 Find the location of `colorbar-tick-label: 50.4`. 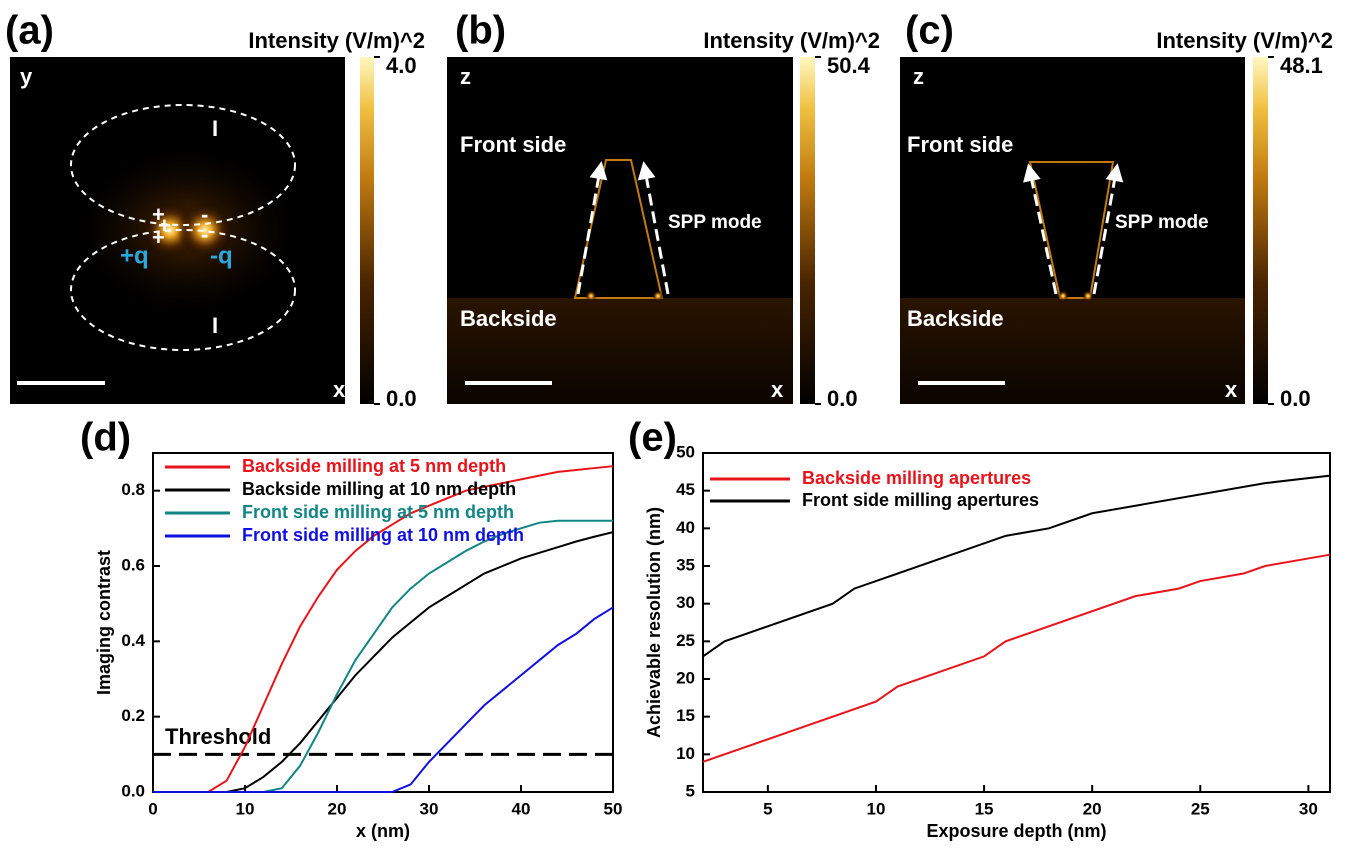

colorbar-tick-label: 50.4 is located at coordinates (849, 65).